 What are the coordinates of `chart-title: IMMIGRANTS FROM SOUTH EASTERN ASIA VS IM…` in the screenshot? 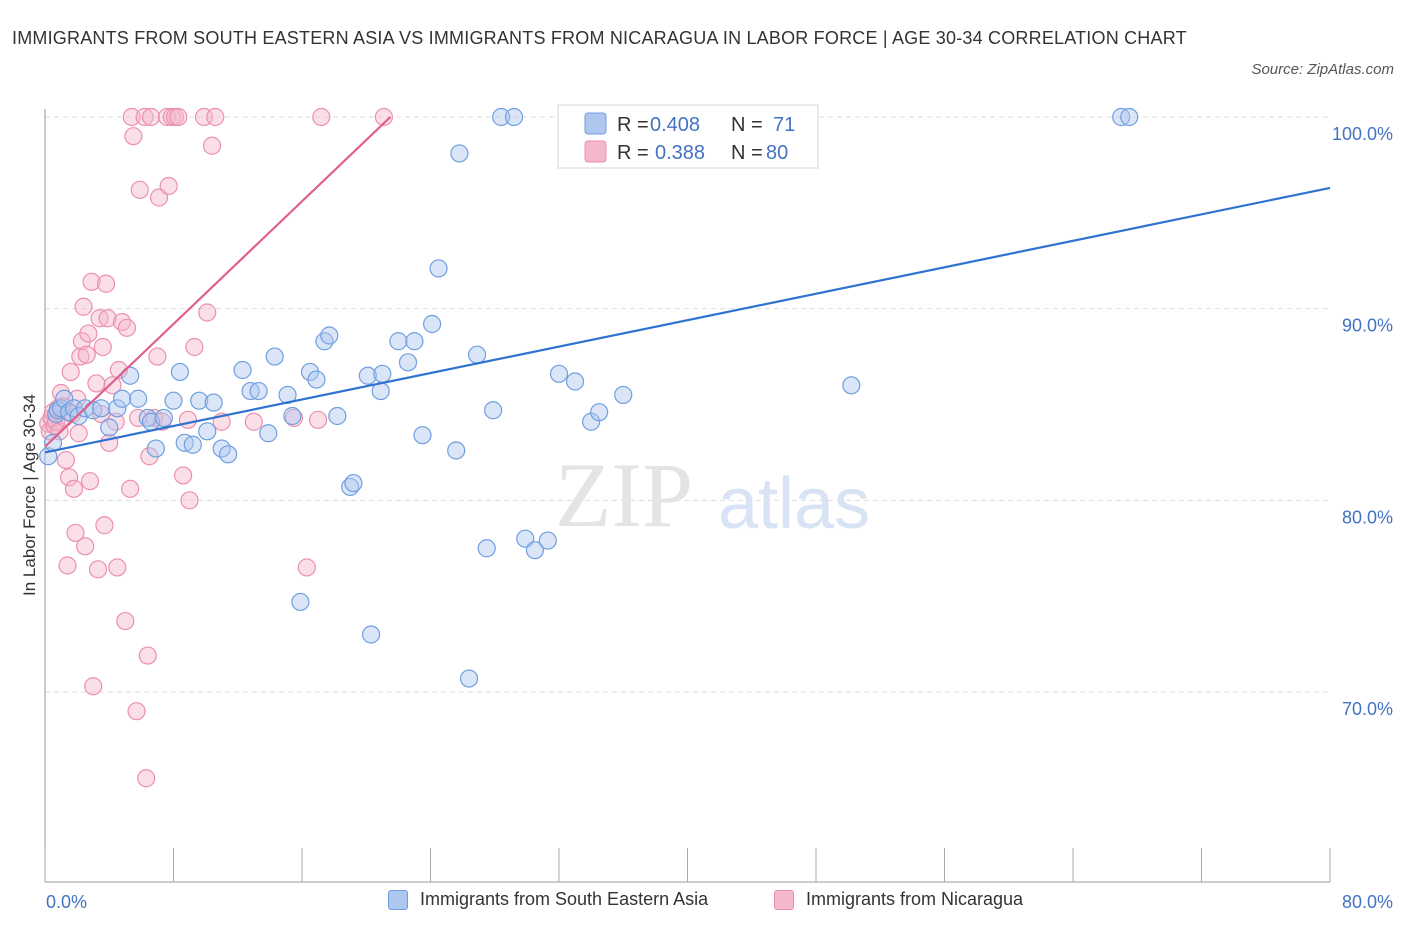 It's located at (599, 38).